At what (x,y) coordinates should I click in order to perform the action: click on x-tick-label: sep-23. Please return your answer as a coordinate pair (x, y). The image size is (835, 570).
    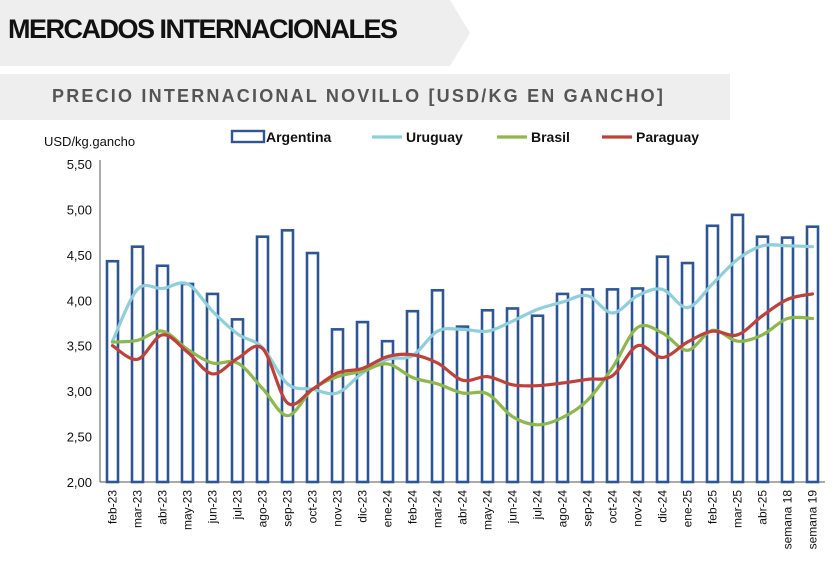
    Looking at the image, I should click on (288, 508).